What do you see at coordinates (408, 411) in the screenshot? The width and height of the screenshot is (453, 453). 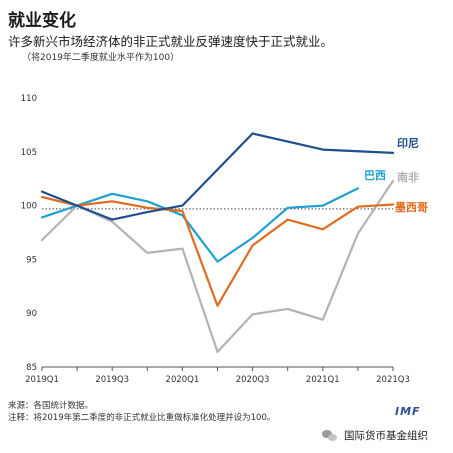 I see `imf-logo: IMF` at bounding box center [408, 411].